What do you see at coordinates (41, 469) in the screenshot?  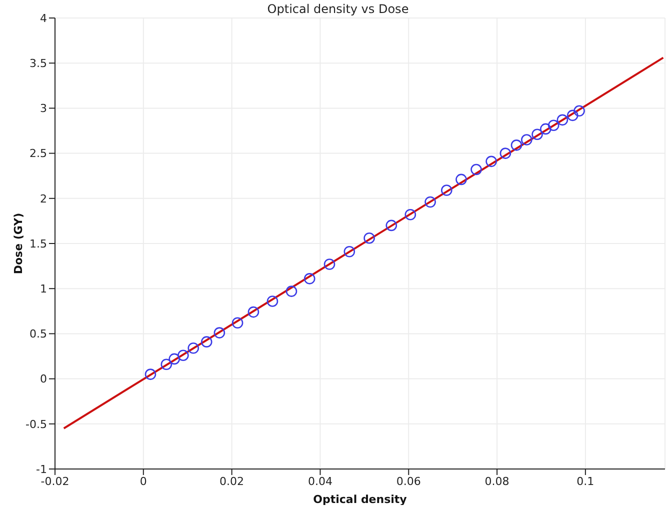 I see `y-tick-label: -1` at bounding box center [41, 469].